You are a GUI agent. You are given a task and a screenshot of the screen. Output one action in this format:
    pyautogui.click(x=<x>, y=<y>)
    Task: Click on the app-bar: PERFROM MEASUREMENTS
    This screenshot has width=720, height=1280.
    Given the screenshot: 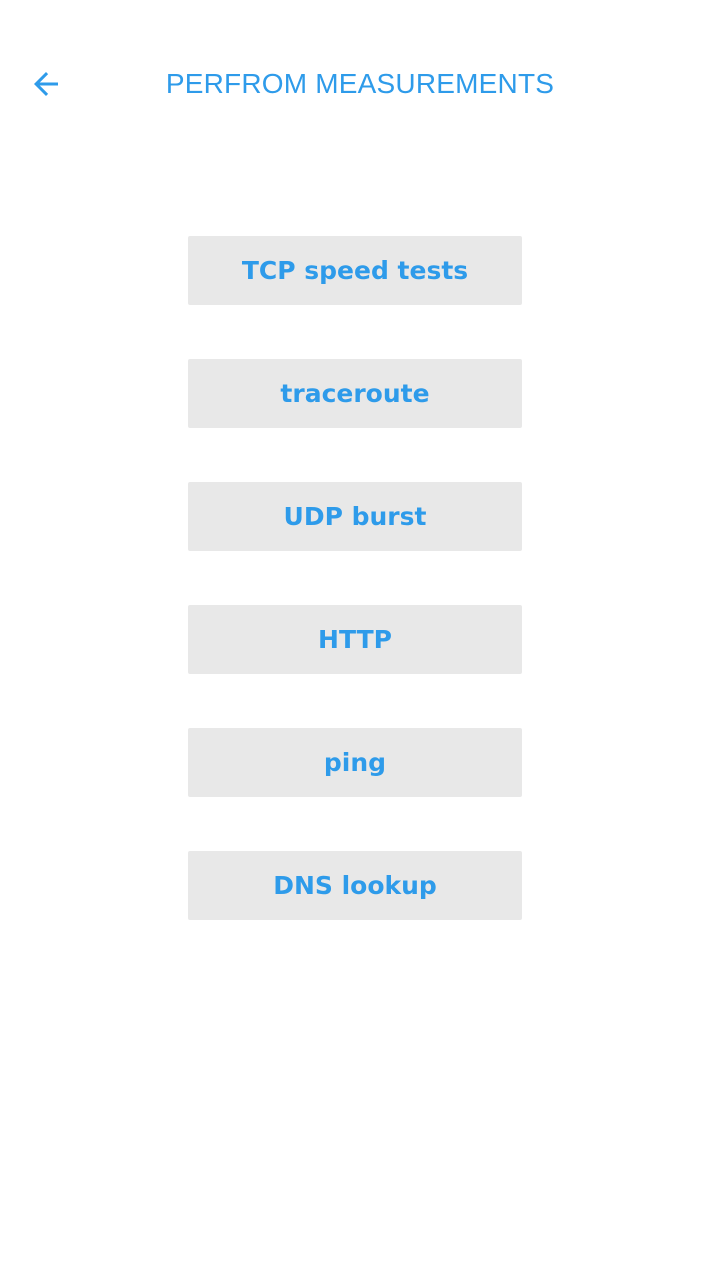 What is the action you would take?
    pyautogui.click(x=360, y=84)
    